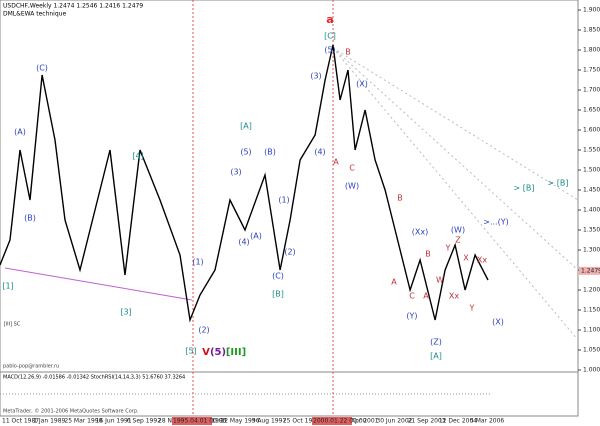  What do you see at coordinates (12, 325) in the screenshot?
I see `wave-label: [III] SC` at bounding box center [12, 325].